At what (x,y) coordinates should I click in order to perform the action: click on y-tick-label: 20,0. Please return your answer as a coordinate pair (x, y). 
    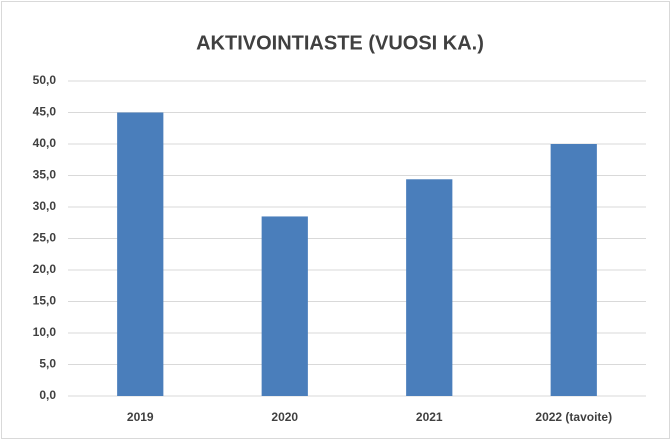
    Looking at the image, I should click on (45, 269).